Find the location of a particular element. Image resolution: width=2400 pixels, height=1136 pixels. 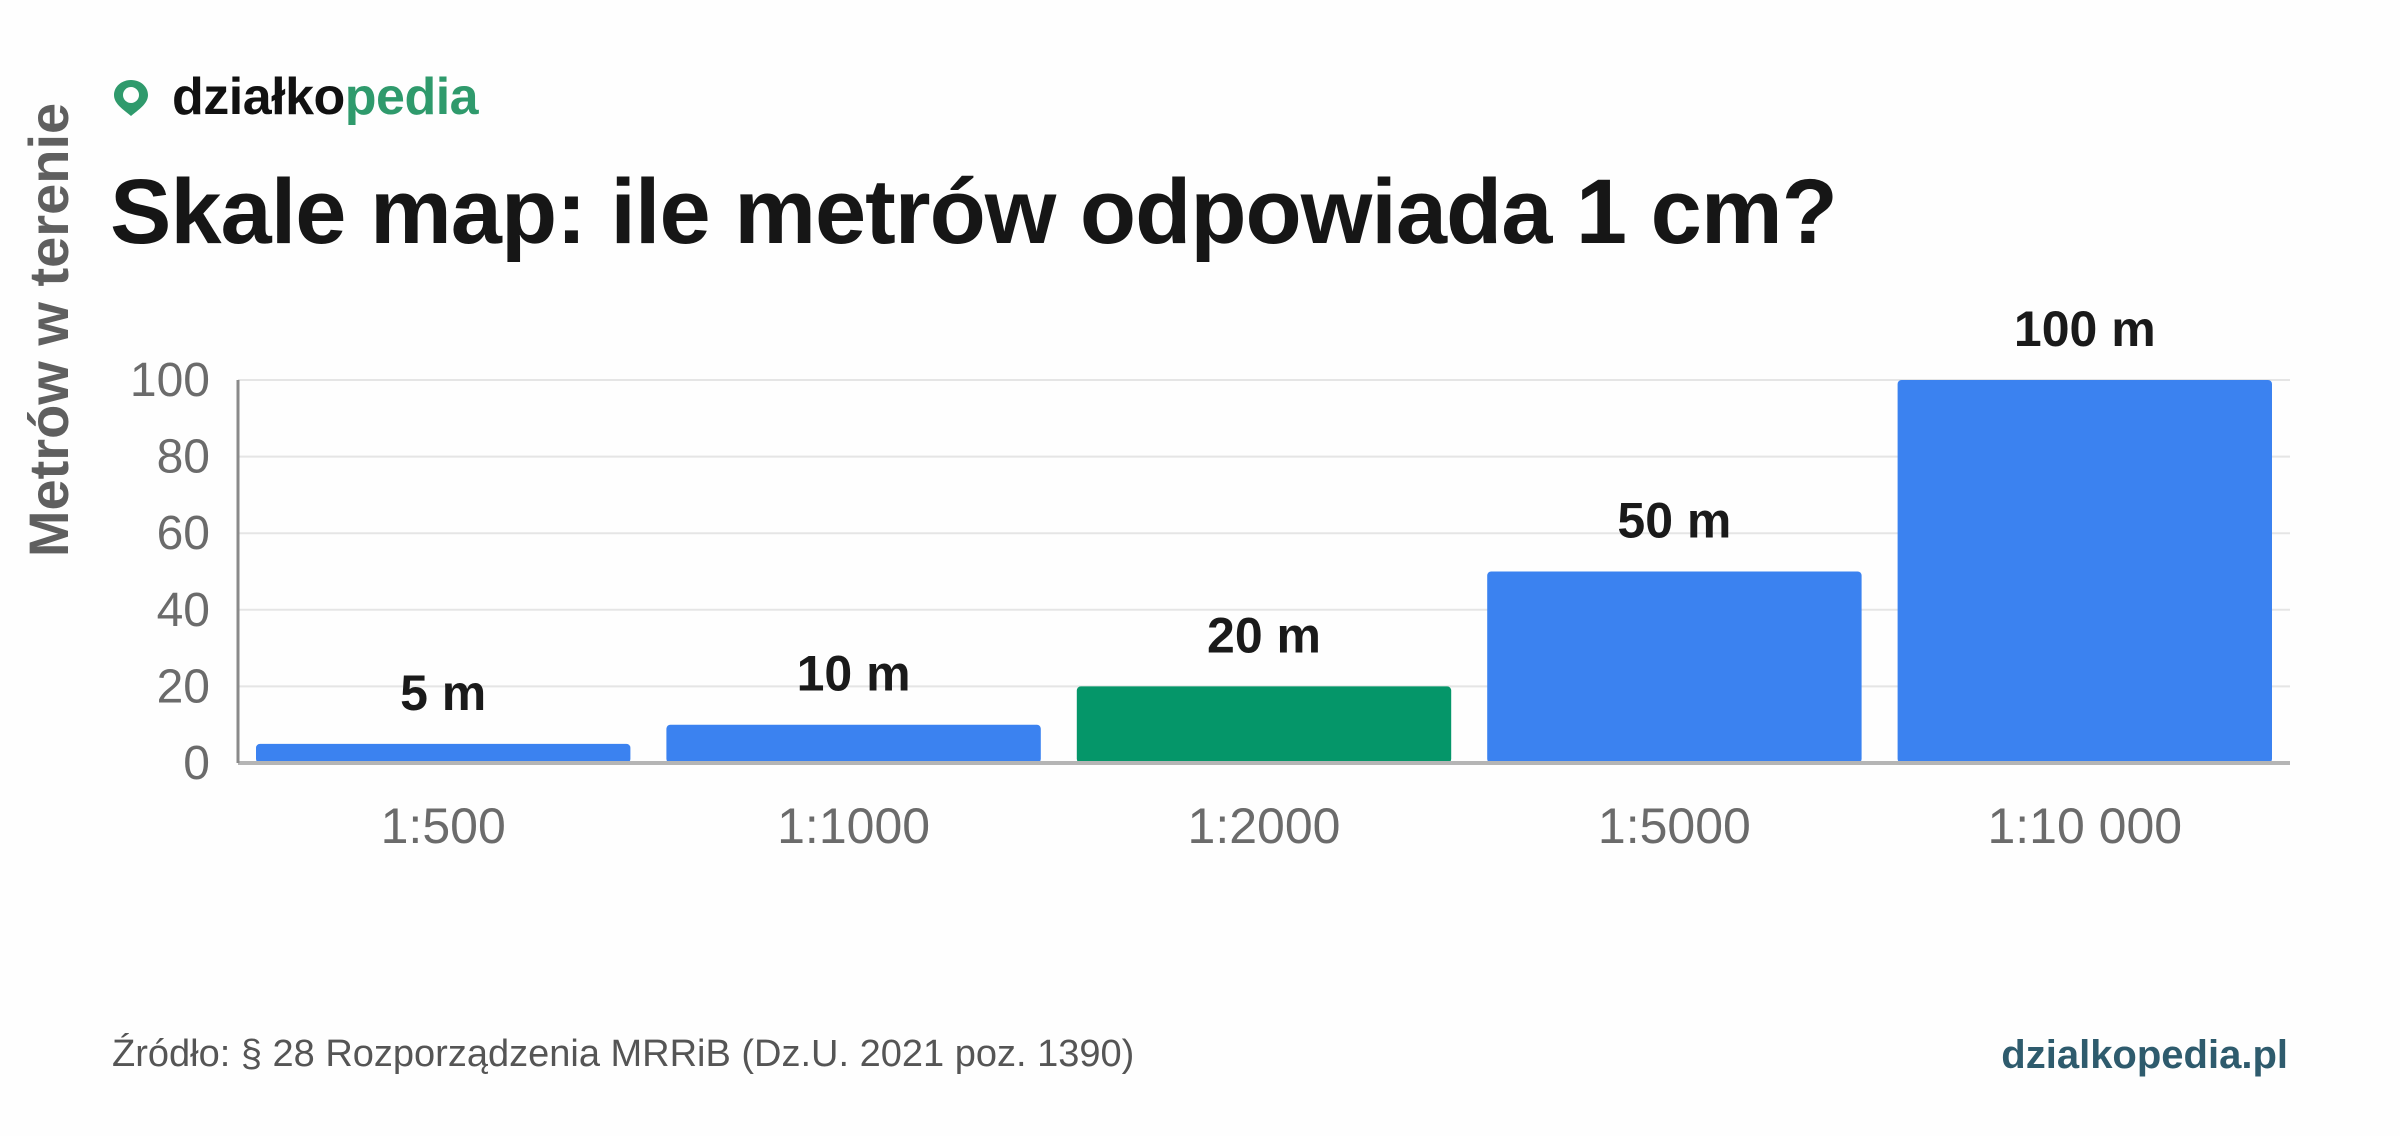

data-label: 50 m is located at coordinates (1674, 521).